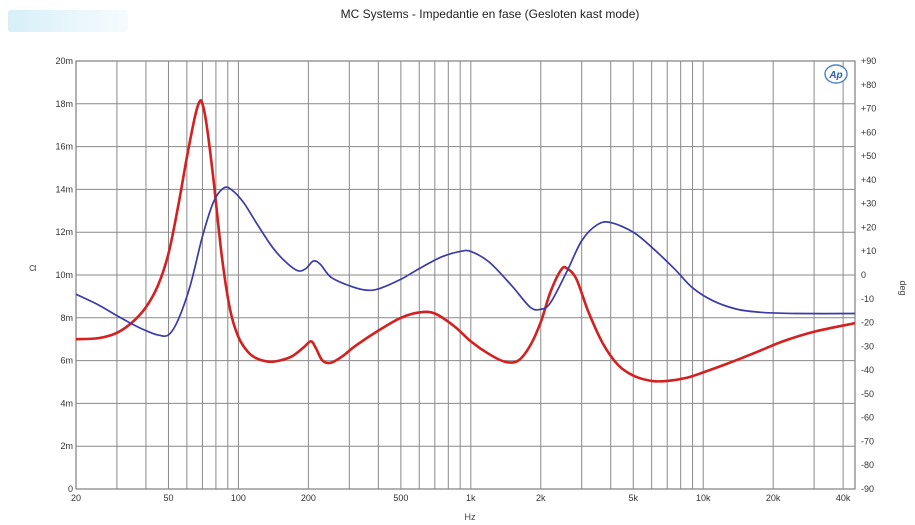  I want to click on x-tick-label: 200, so click(308, 498).